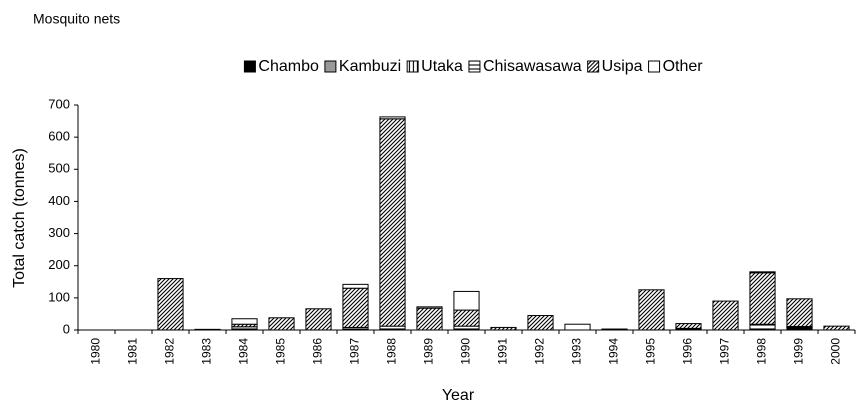  What do you see at coordinates (429, 351) in the screenshot?
I see `x-tick-label: 1989` at bounding box center [429, 351].